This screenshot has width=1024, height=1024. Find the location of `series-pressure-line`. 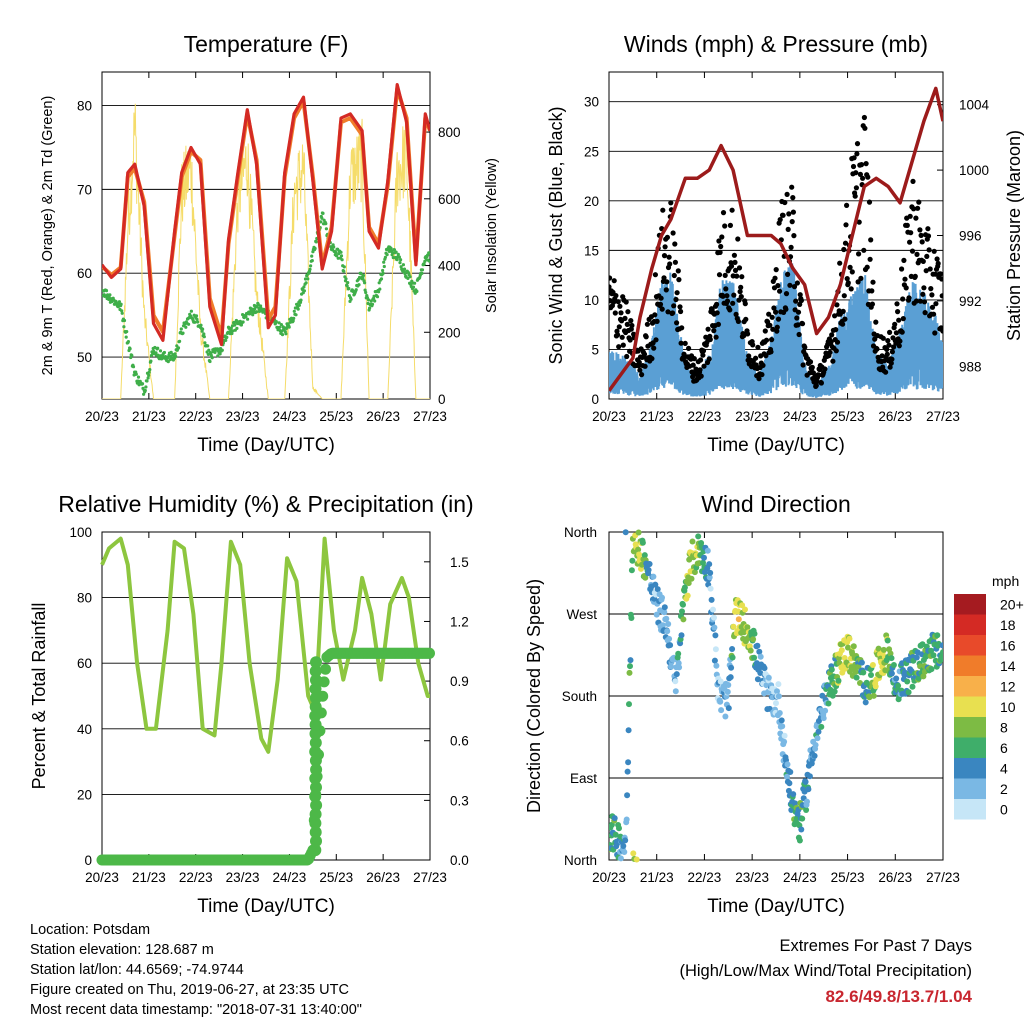

series-pressure-line is located at coordinates (776, 239).